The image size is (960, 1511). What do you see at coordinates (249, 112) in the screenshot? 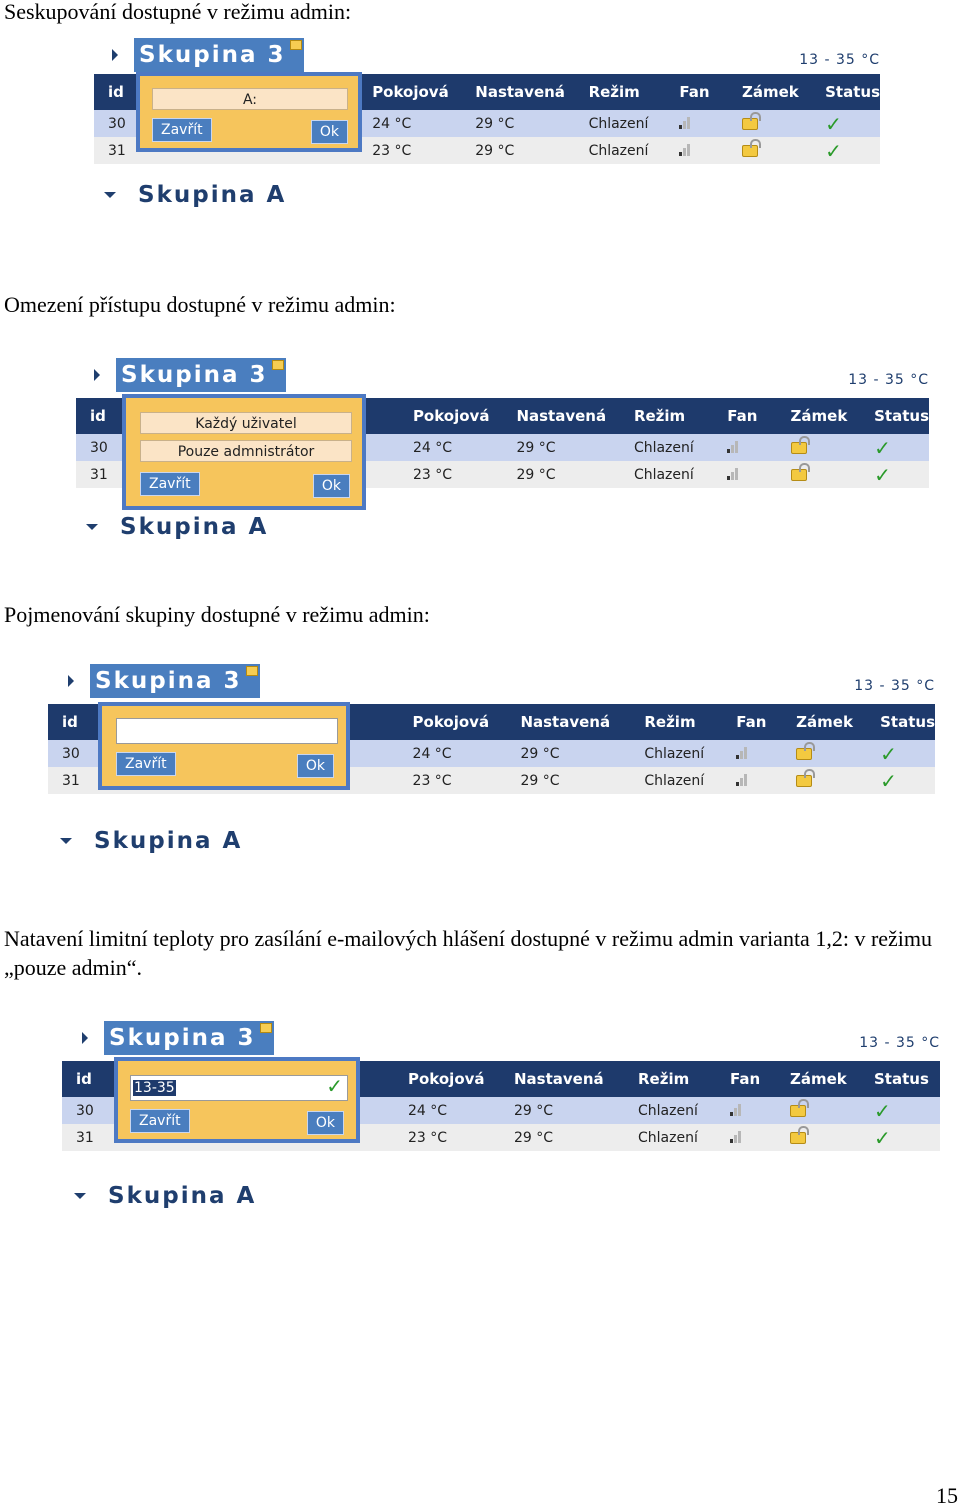
I see `grouping-popup: A: Zavřít Ok` at bounding box center [249, 112].